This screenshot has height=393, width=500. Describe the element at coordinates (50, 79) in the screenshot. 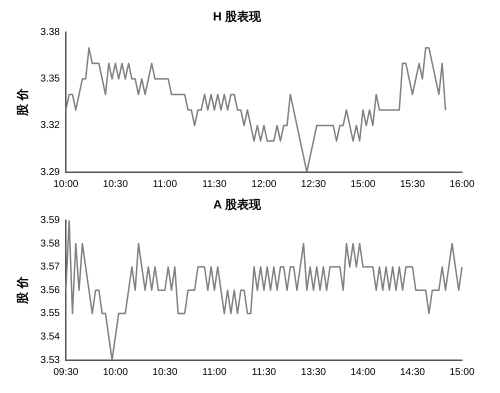

I see `y-tick-label: 3.35` at that location.